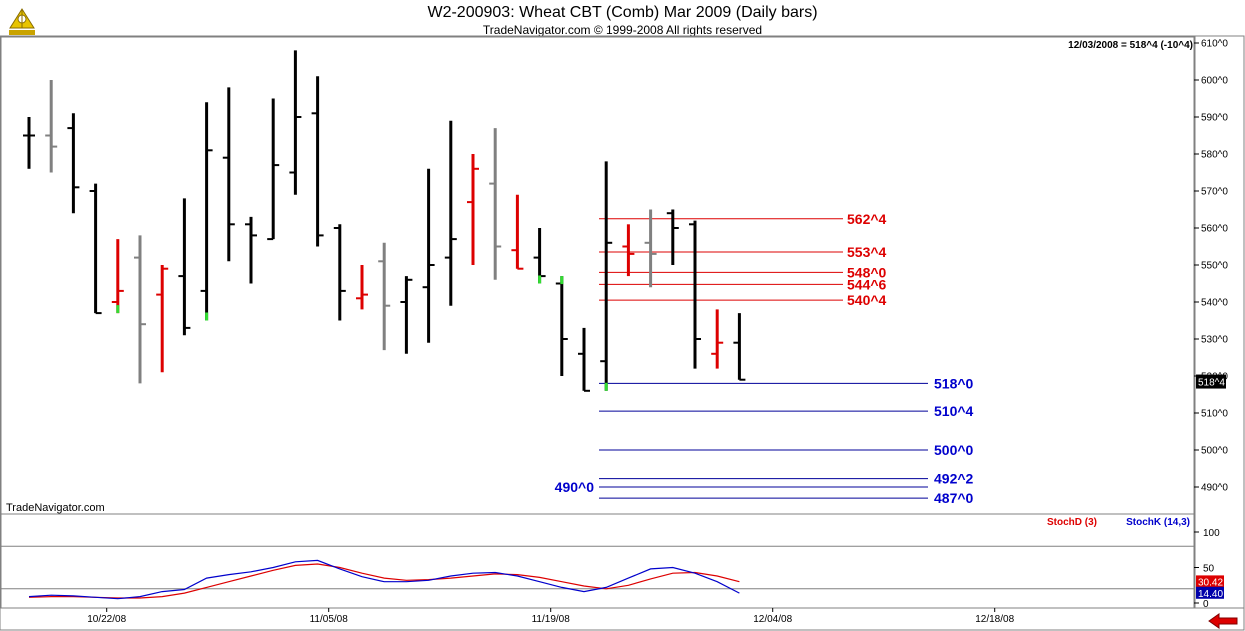 The image size is (1245, 631). I want to click on time-tick-label: 12/04/08, so click(772, 619).